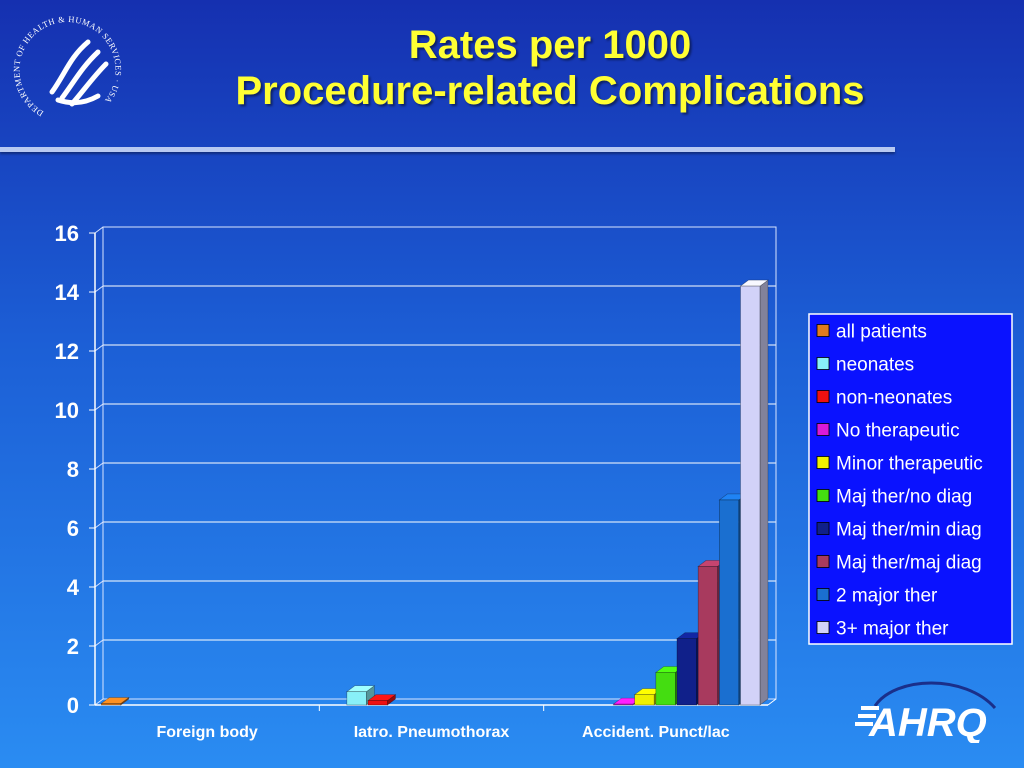 The width and height of the screenshot is (1024, 768). What do you see at coordinates (875, 365) in the screenshot?
I see `legend-label: neonates` at bounding box center [875, 365].